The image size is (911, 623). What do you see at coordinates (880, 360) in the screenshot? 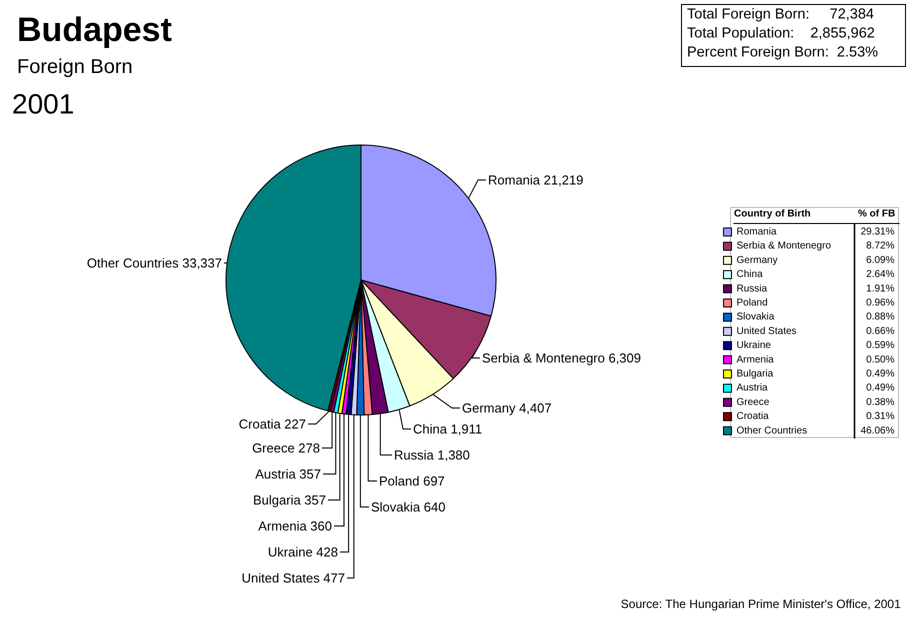
I see `text: 0.50%` at bounding box center [880, 360].